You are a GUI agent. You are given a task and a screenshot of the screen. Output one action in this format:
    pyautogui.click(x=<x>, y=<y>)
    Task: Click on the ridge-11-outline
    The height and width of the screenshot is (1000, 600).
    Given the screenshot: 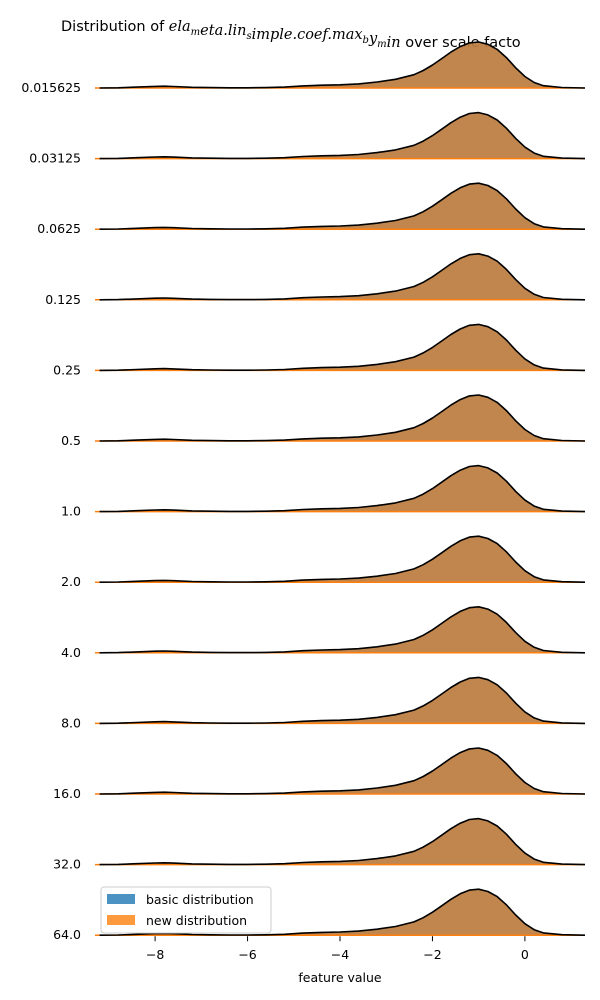 What is the action you would take?
    pyautogui.click(x=342, y=841)
    